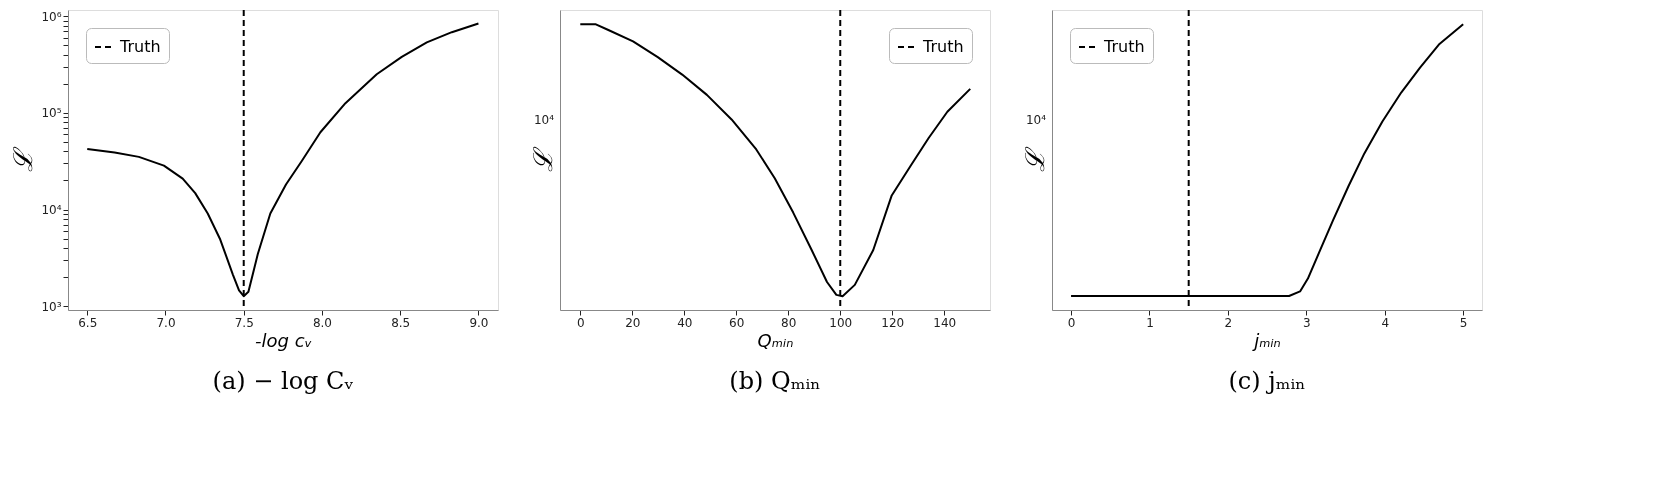  What do you see at coordinates (945, 322) in the screenshot?
I see `x-tick-label: 140` at bounding box center [945, 322].